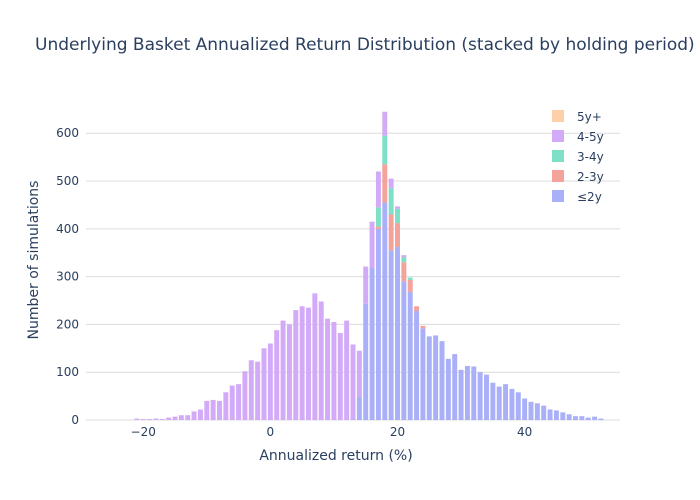  Describe the element at coordinates (577, 197) in the screenshot. I see `legend-item: ≤2y` at that location.